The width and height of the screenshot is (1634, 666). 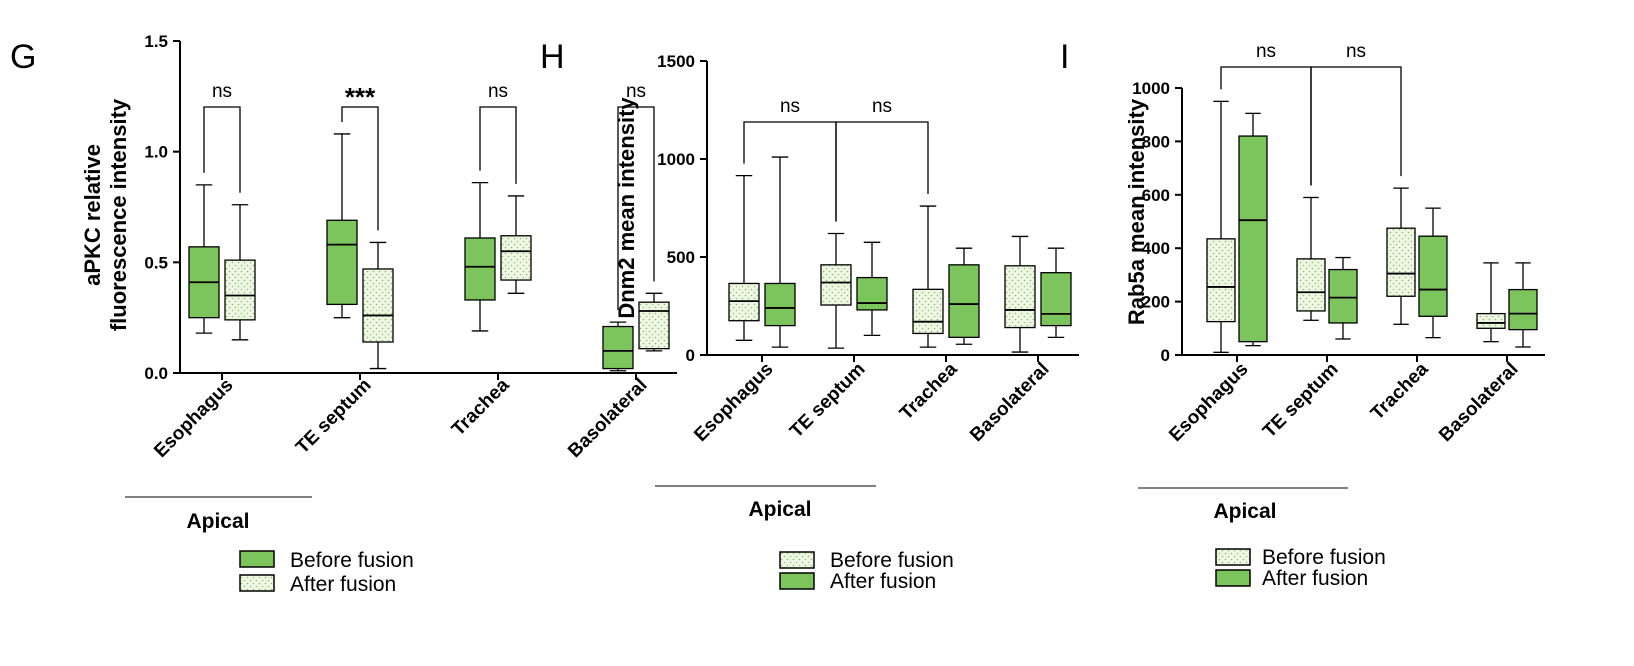 What do you see at coordinates (676, 61) in the screenshot?
I see `y-tick-label: 1500` at bounding box center [676, 61].